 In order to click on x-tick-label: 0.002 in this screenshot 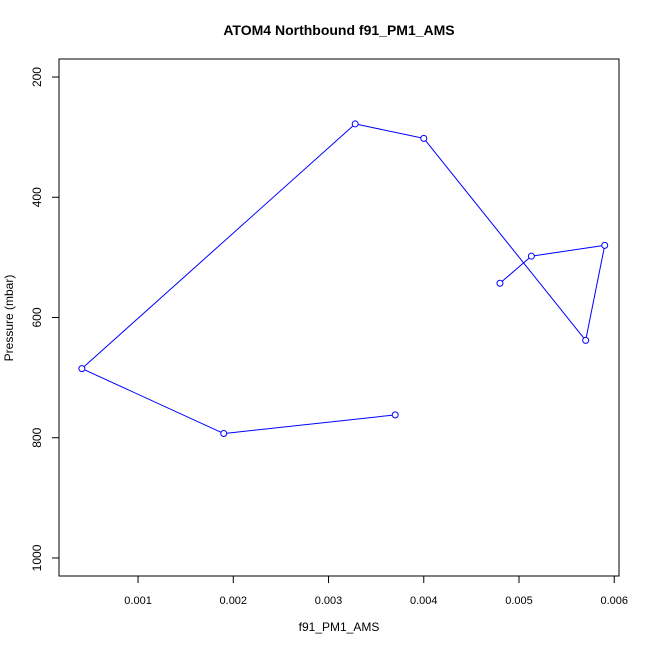, I will do `click(234, 601)`.